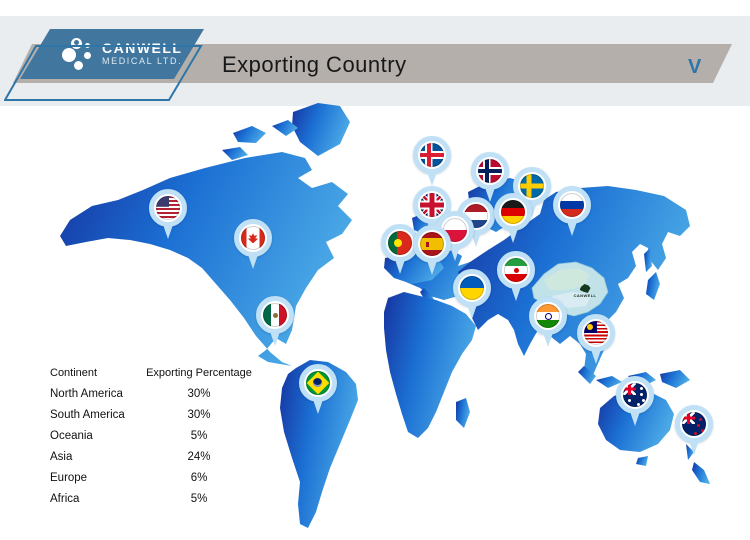  I want to click on pin-spain, so click(432, 253).